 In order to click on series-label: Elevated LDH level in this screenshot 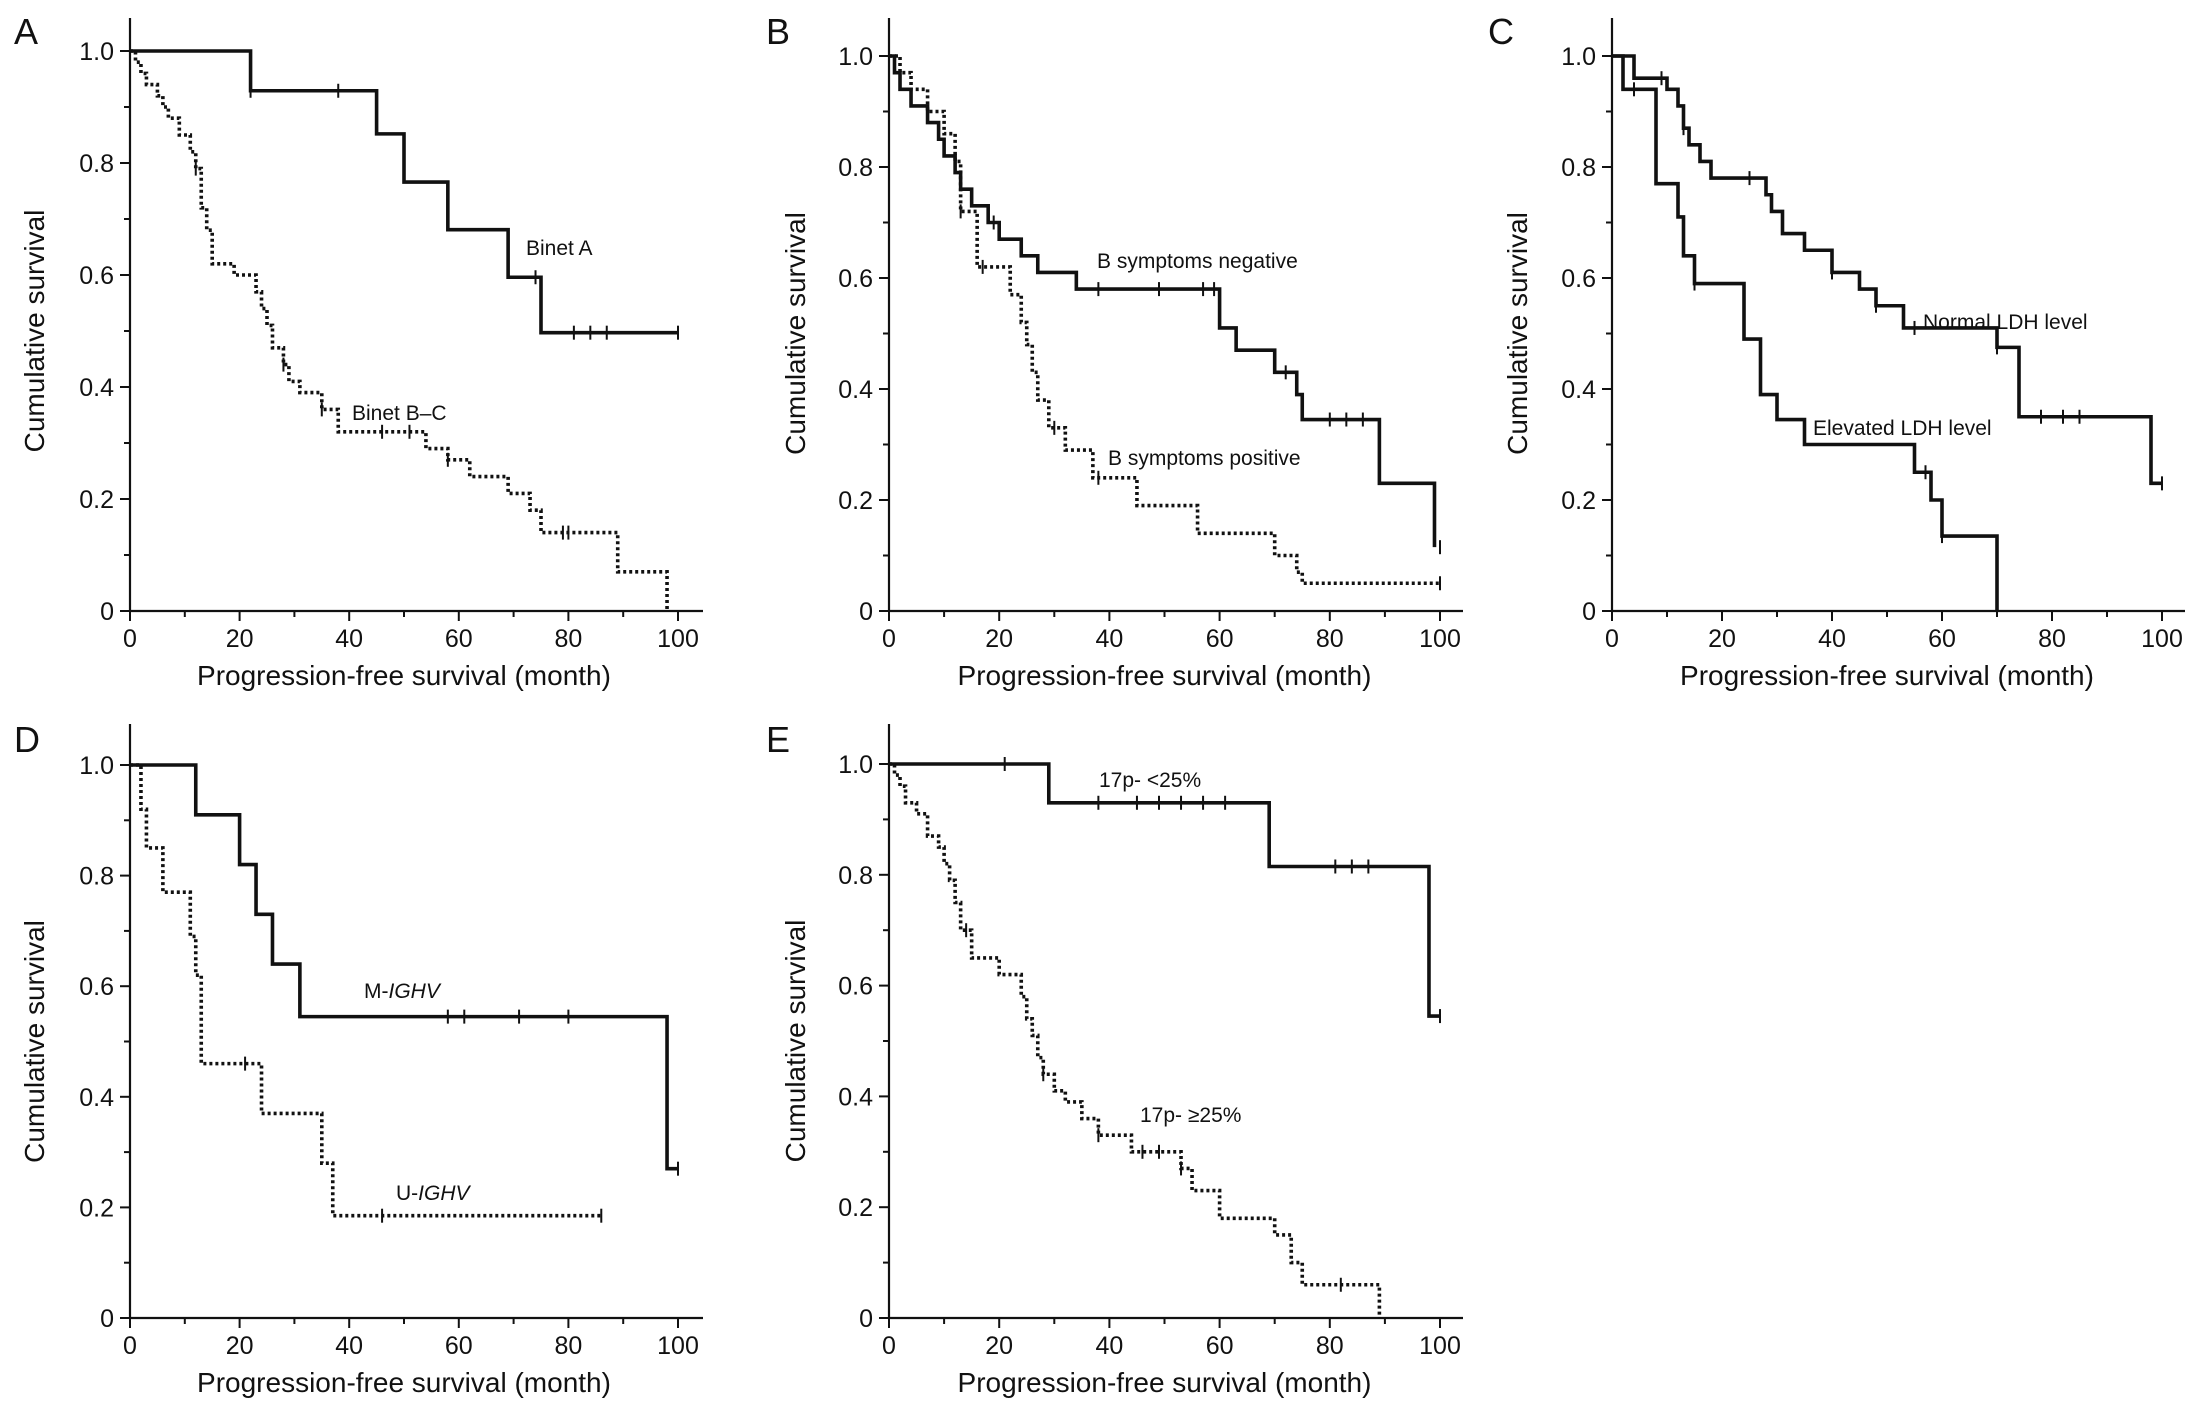, I will do `click(1902, 428)`.